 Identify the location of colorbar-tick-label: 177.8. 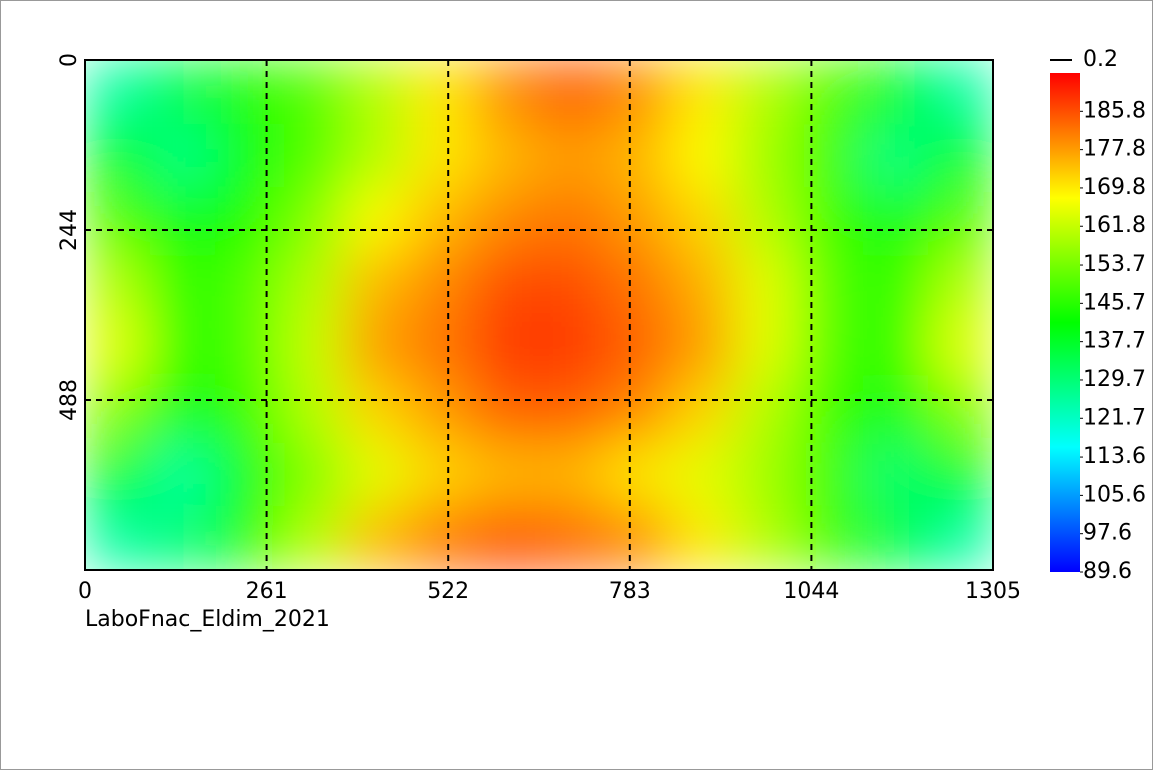
(1114, 149).